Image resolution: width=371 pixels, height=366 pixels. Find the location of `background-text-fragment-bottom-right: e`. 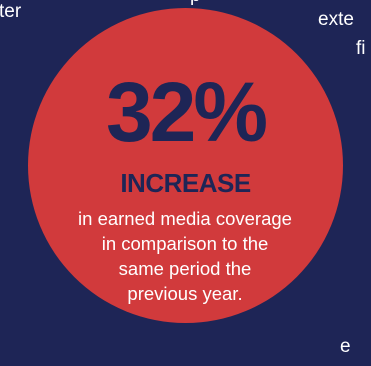

background-text-fragment-bottom-right: e is located at coordinates (345, 346).